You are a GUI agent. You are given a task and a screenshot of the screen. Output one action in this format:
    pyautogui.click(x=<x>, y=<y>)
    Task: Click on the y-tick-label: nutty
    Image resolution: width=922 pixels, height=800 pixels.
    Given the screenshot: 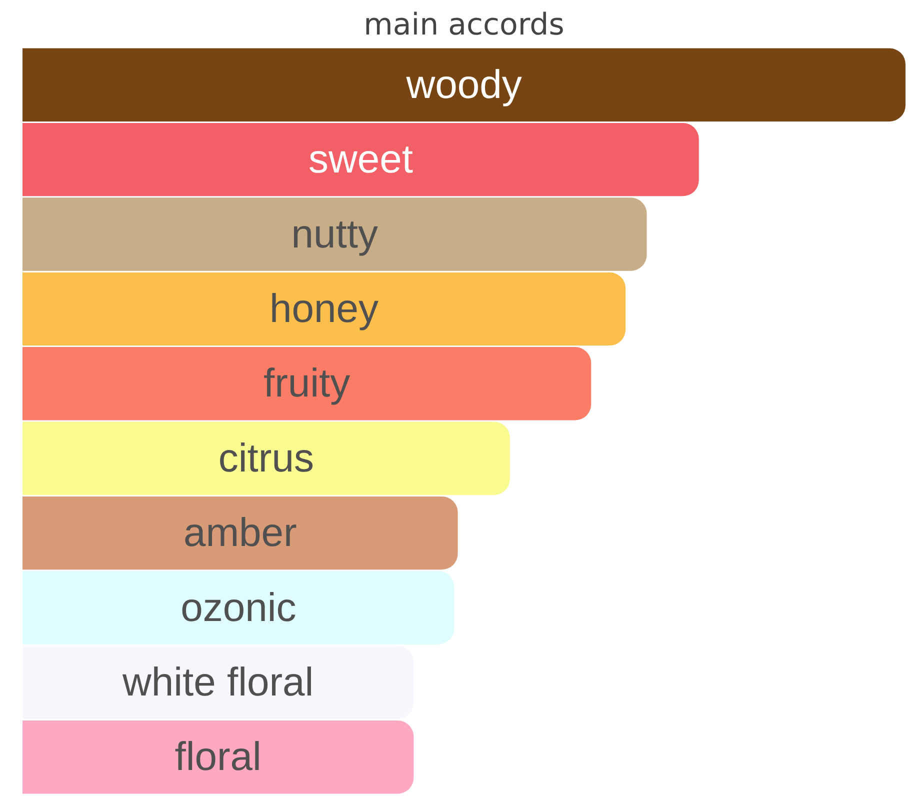 What is the action you would take?
    pyautogui.click(x=334, y=234)
    